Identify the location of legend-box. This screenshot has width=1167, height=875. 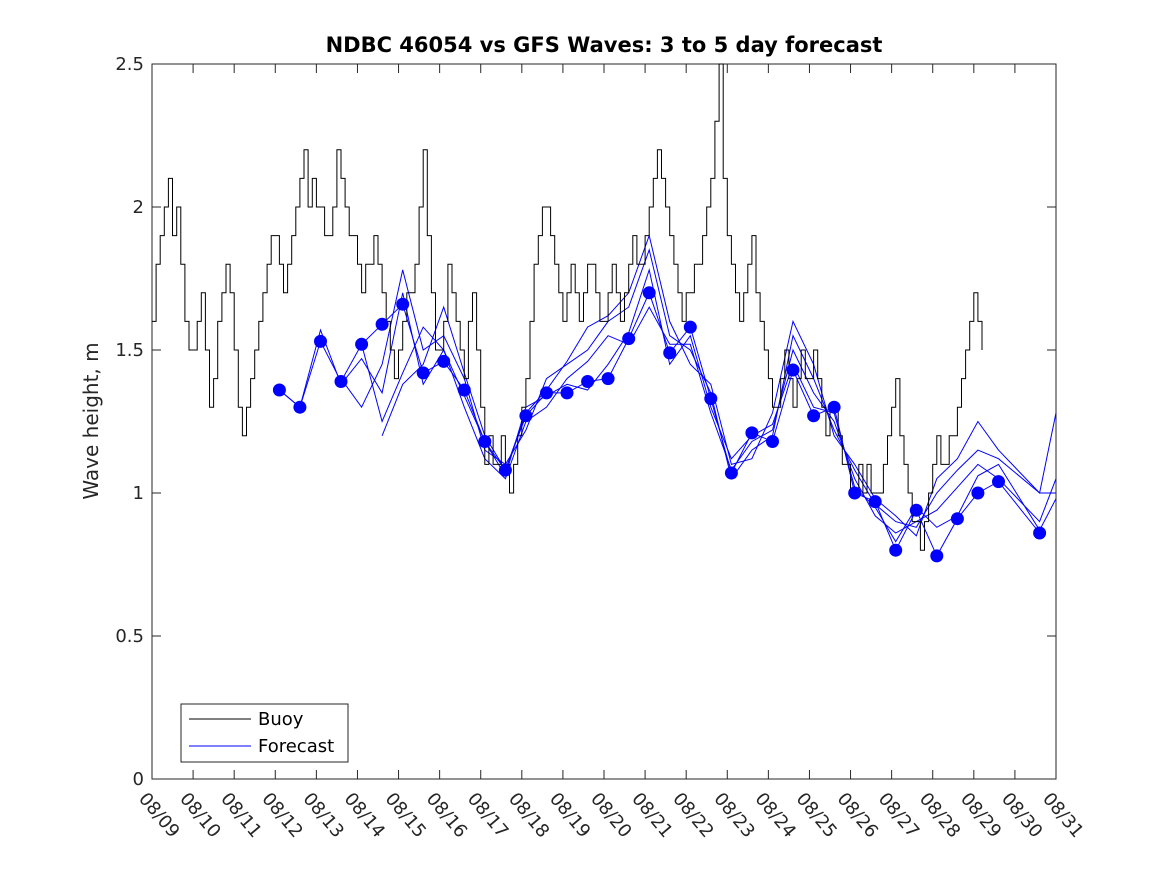
(264, 733).